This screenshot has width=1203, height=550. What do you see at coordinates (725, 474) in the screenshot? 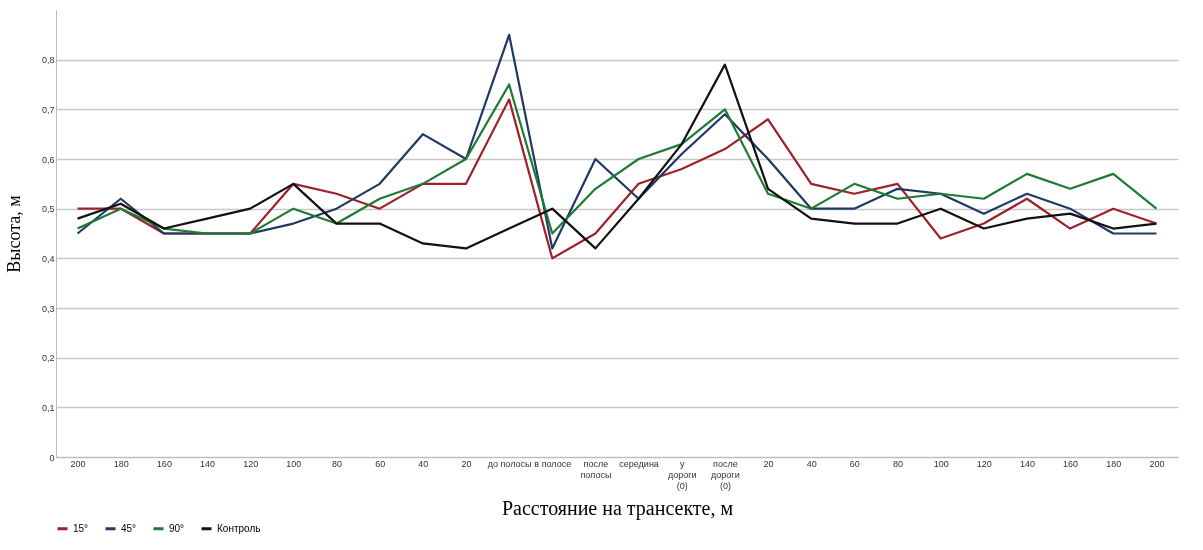
I see `x-tick-label: после дороги (0)` at bounding box center [725, 474].